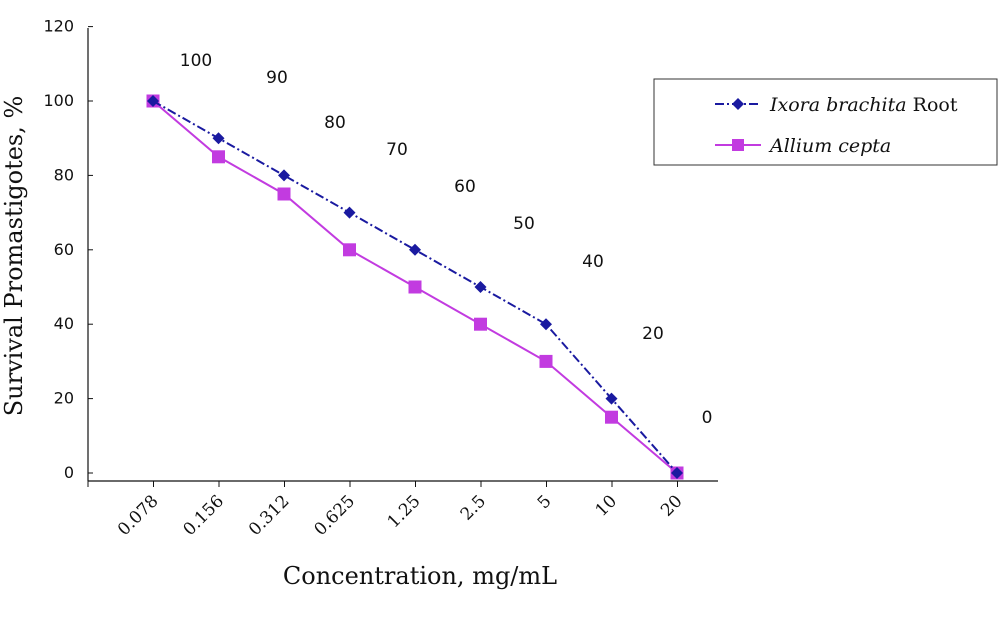 Image resolution: width=1000 pixels, height=636 pixels. Describe the element at coordinates (196, 61) in the screenshot. I see `value-annotation: 100` at that location.